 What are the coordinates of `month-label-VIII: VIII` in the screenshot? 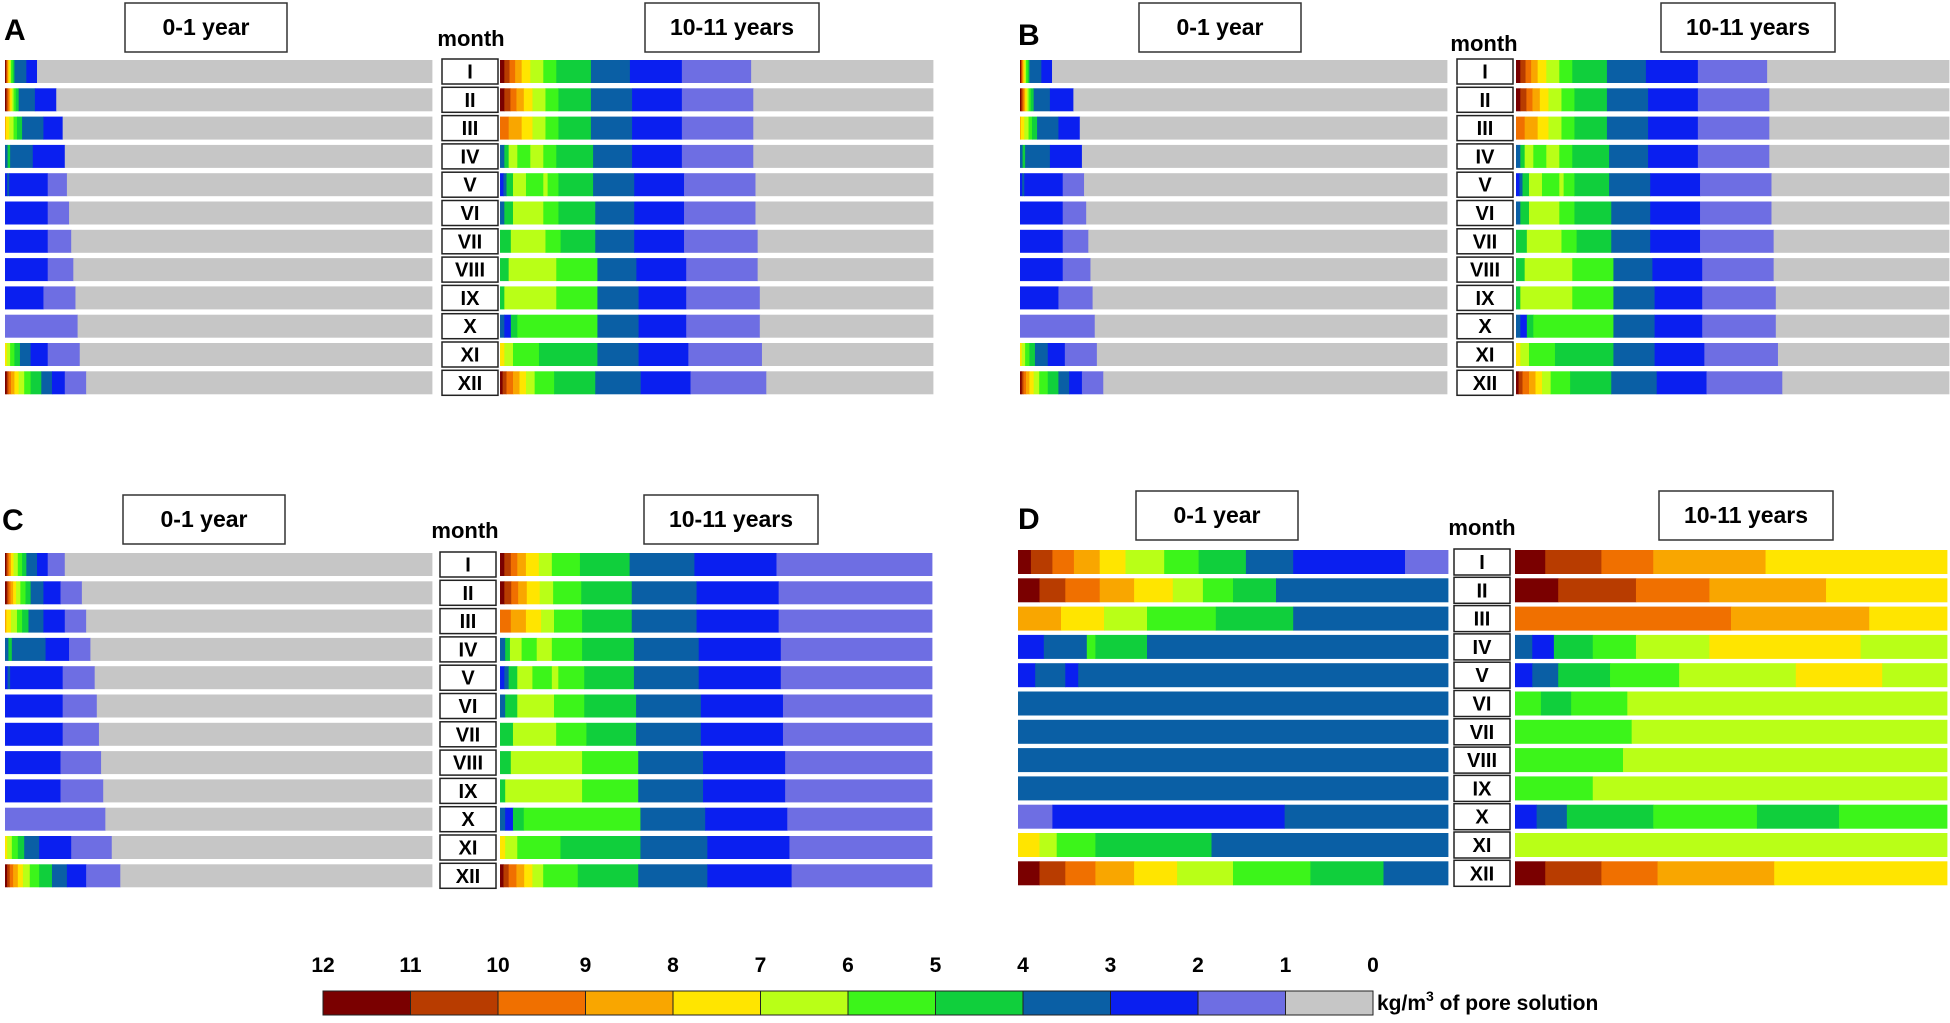 It's located at (470, 271).